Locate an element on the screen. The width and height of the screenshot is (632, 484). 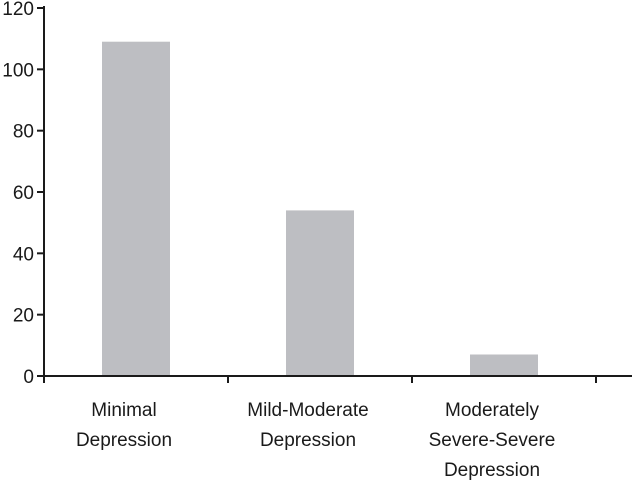
y-tick-label-0: 0 is located at coordinates (28, 377).